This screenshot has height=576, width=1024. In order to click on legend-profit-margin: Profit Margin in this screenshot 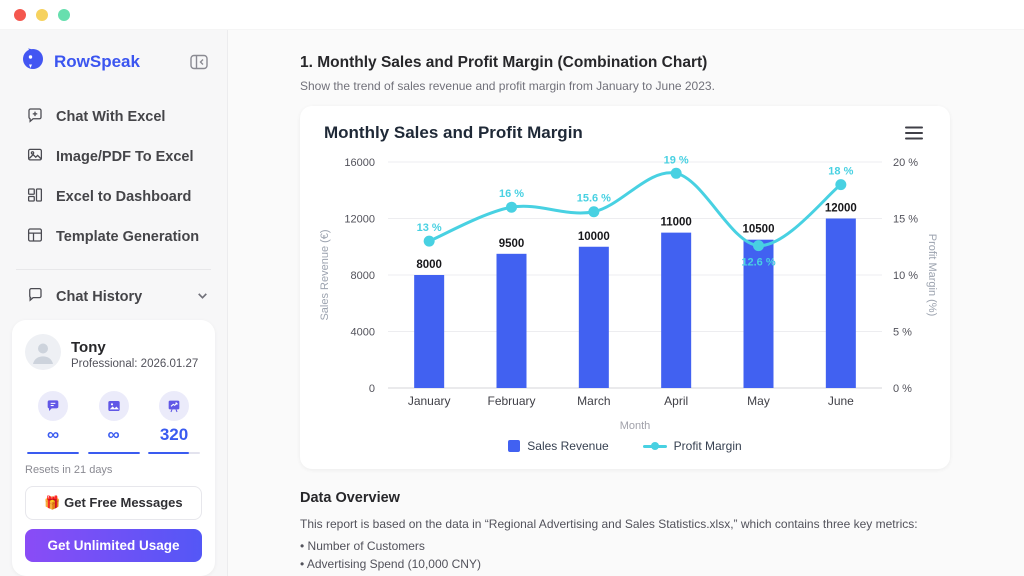, I will do `click(692, 446)`.